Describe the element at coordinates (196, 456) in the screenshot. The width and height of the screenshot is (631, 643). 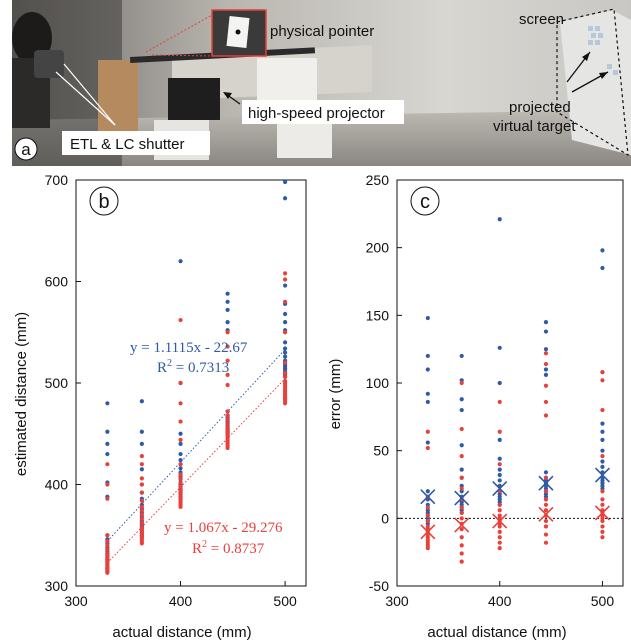
I see `chart-b-fit-lines` at that location.